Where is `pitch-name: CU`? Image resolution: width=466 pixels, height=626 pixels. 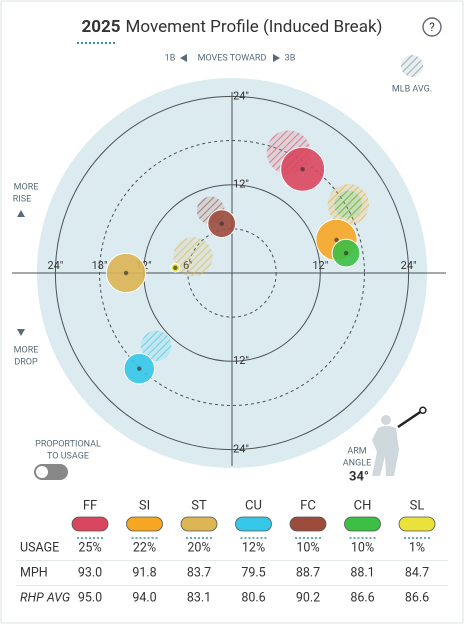
pitch-name: CU is located at coordinates (253, 505).